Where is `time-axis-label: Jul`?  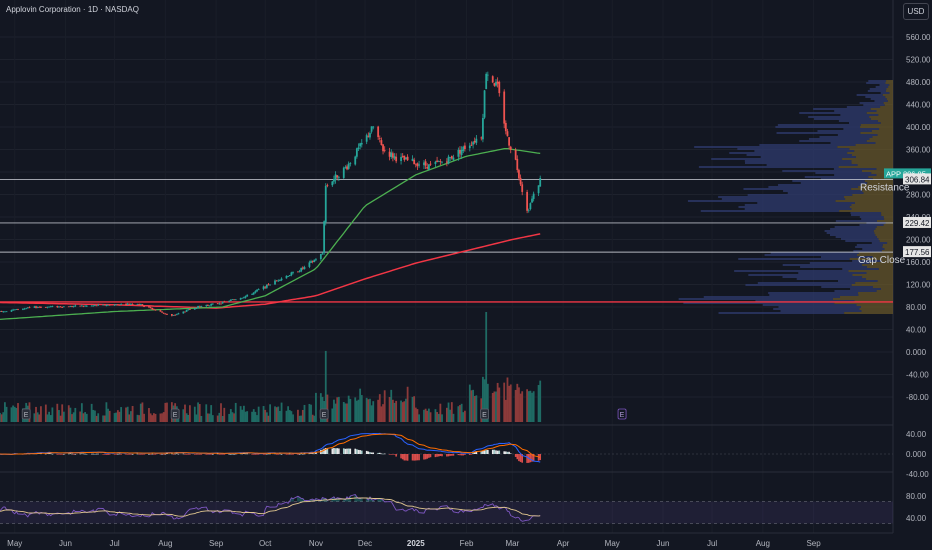
time-axis-label: Jul is located at coordinates (712, 543).